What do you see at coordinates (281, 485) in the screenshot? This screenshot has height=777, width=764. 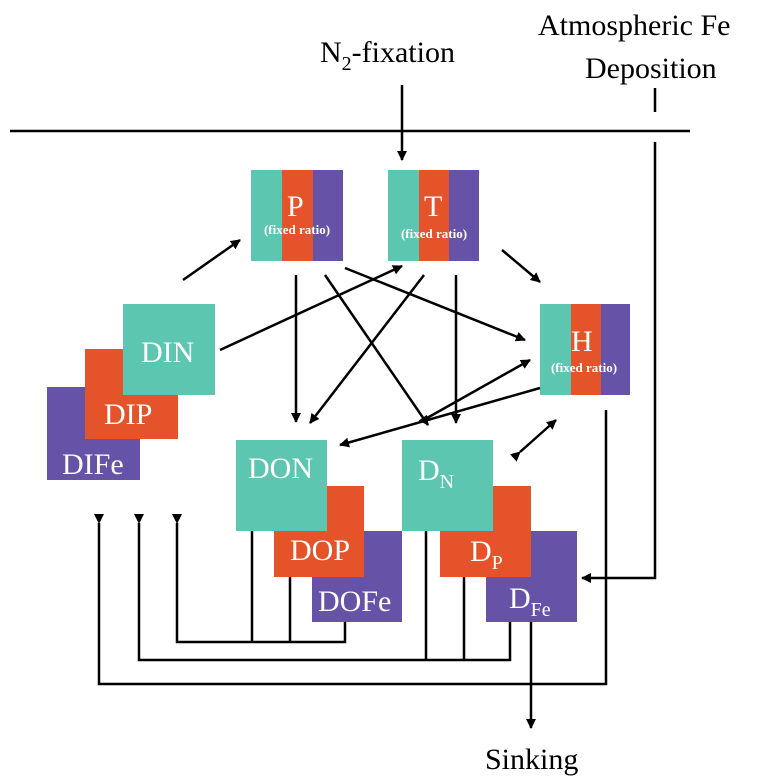 I see `don-box` at bounding box center [281, 485].